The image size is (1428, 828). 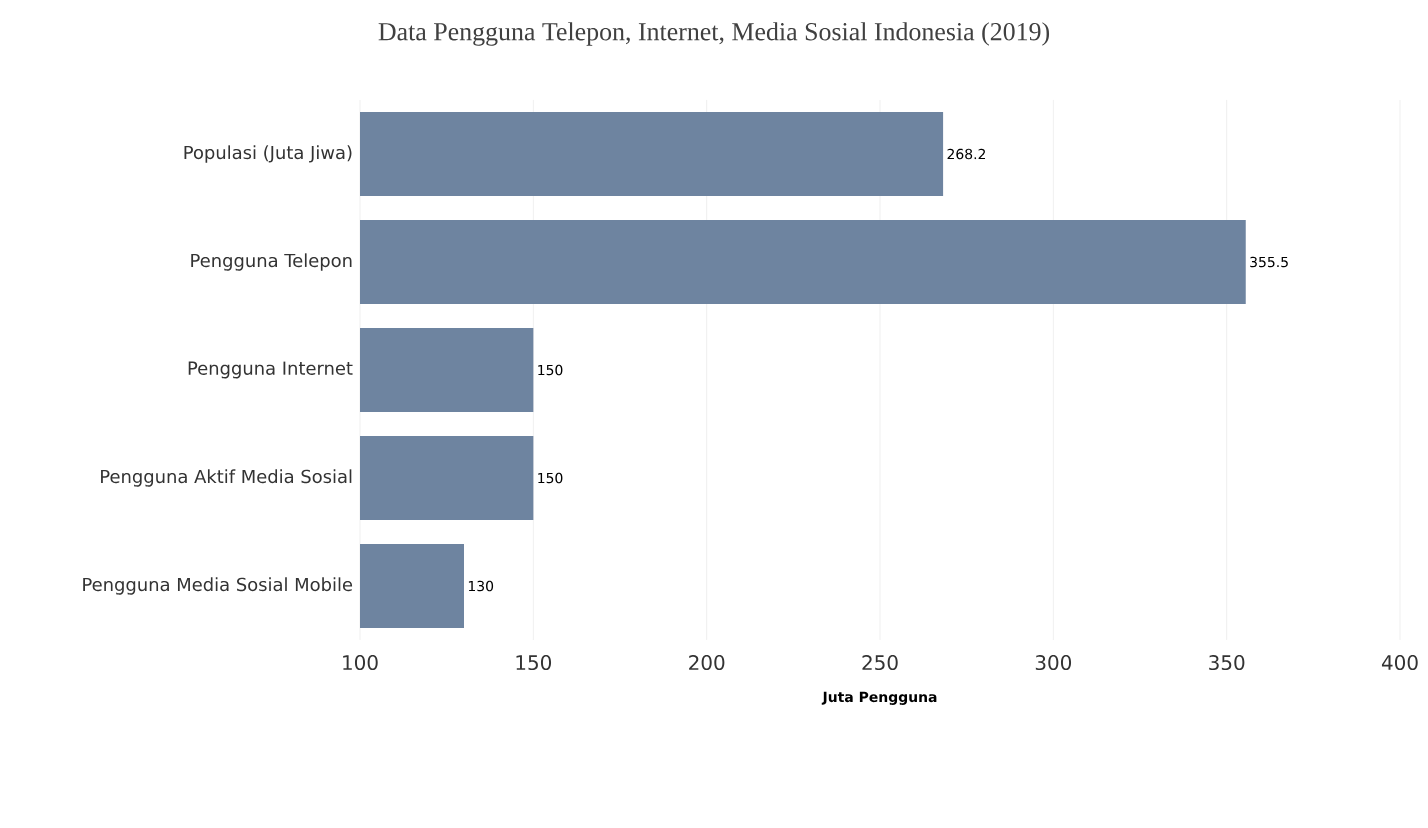 What do you see at coordinates (270, 370) in the screenshot?
I see `y-tick-label: Pengguna Internet` at bounding box center [270, 370].